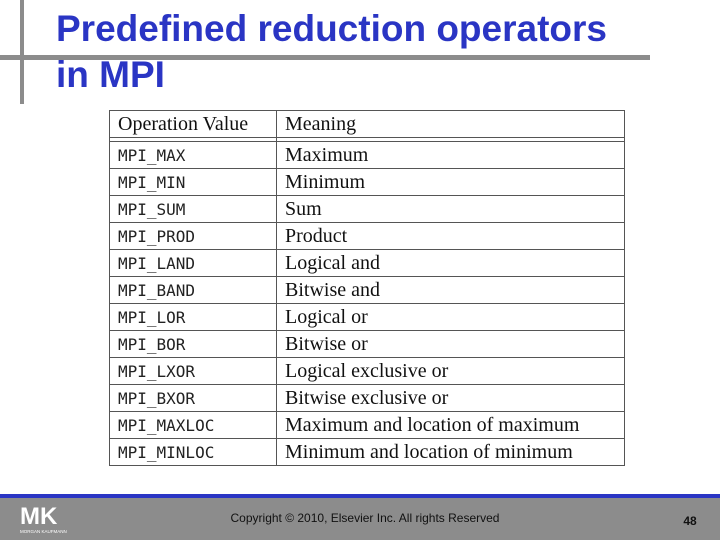  What do you see at coordinates (193, 452) in the screenshot?
I see `operation-value-cell: MPI_MINLOC` at bounding box center [193, 452].